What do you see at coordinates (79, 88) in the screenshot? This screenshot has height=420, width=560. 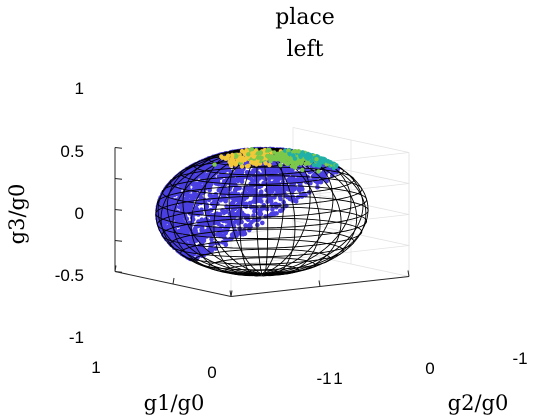 I see `z-tick-label: 1` at bounding box center [79, 88].